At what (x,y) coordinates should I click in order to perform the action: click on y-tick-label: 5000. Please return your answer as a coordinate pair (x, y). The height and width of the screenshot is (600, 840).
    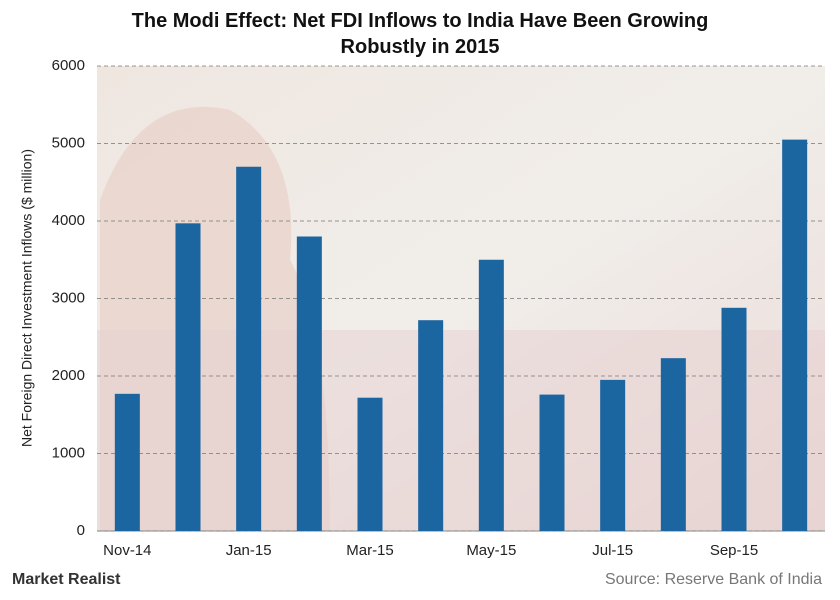
    Looking at the image, I should click on (68, 142).